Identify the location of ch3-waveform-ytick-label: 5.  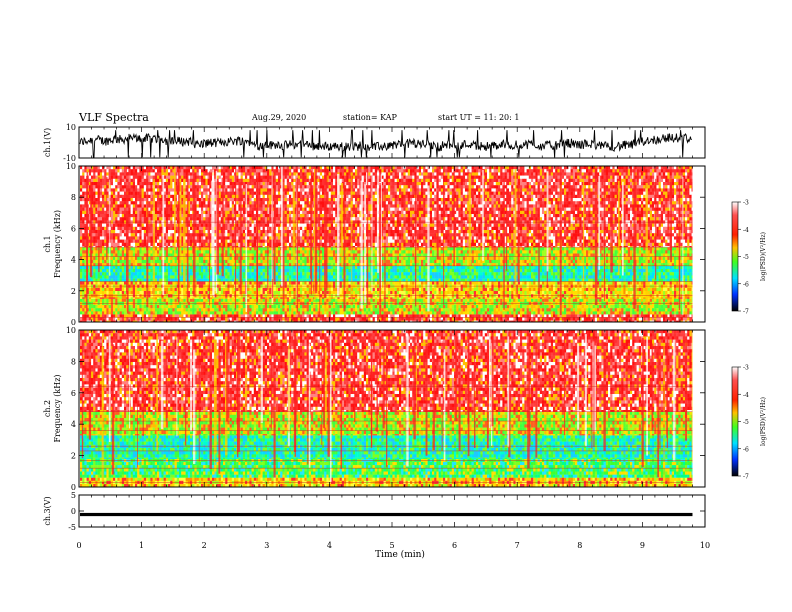
(73, 495).